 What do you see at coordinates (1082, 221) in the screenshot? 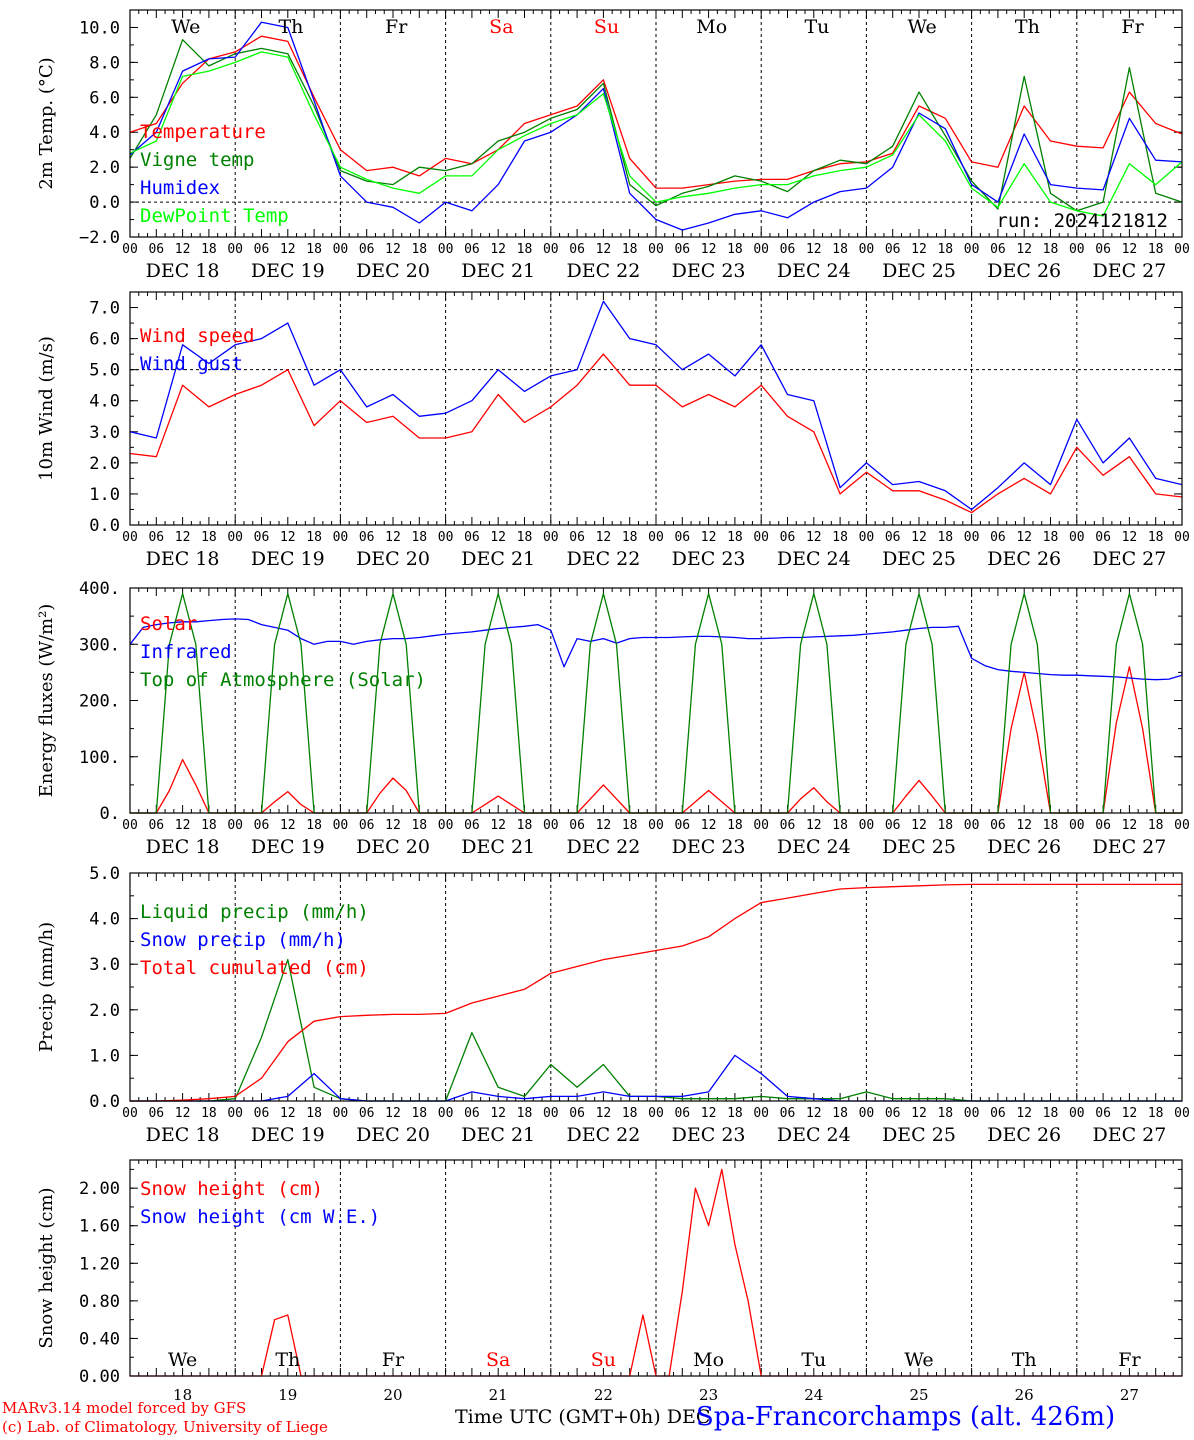
I see `run-annotation: run: 2024121812` at bounding box center [1082, 221].